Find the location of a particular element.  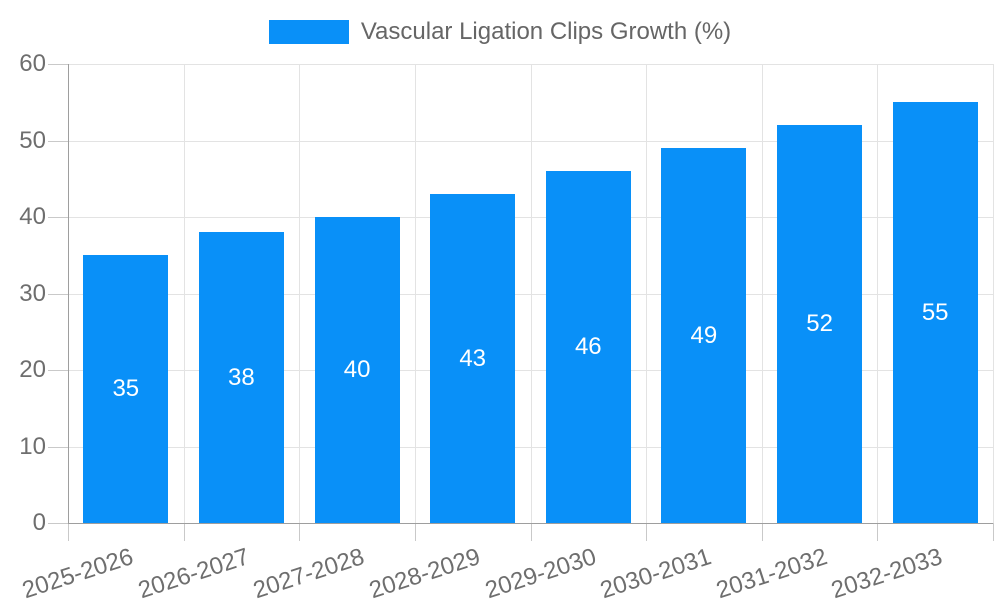

bar-value-label: 35 is located at coordinates (126, 389).